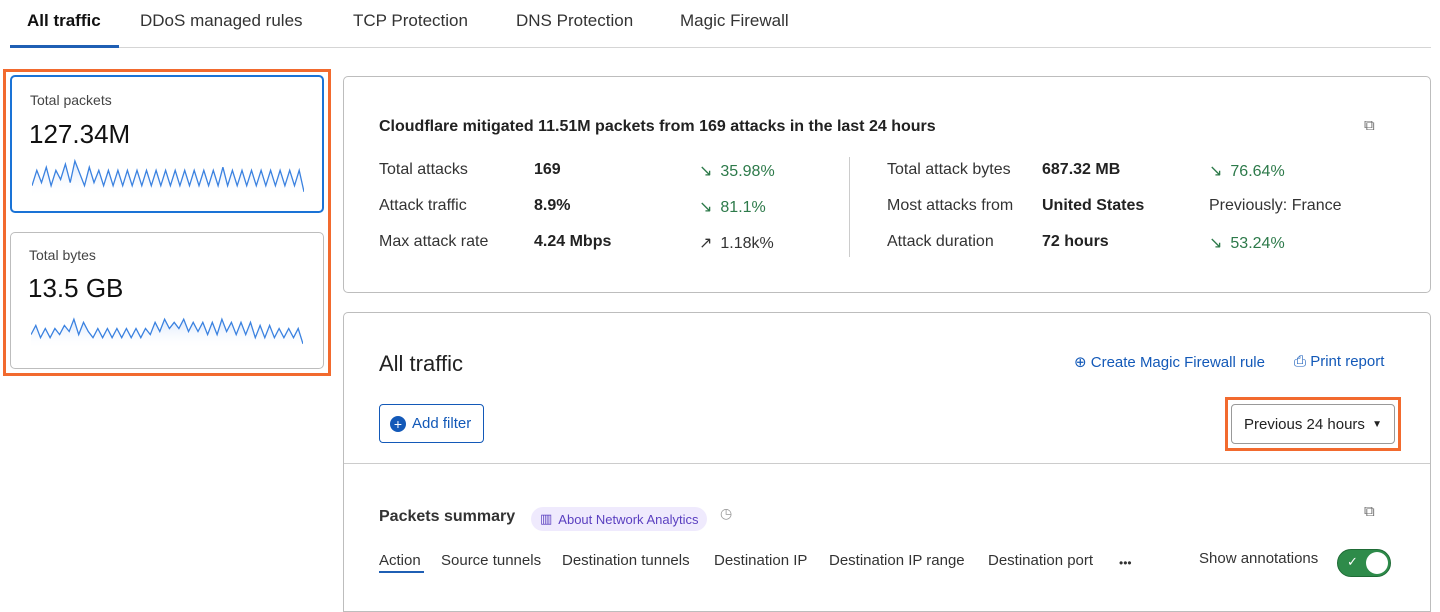 Image resolution: width=1440 pixels, height=612 pixels. I want to click on subtab-destination-ip: Destination IP, so click(761, 560).